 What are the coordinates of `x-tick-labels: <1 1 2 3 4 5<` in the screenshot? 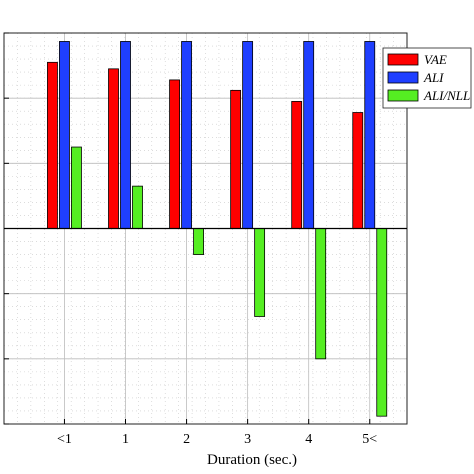 It's located at (217, 439).